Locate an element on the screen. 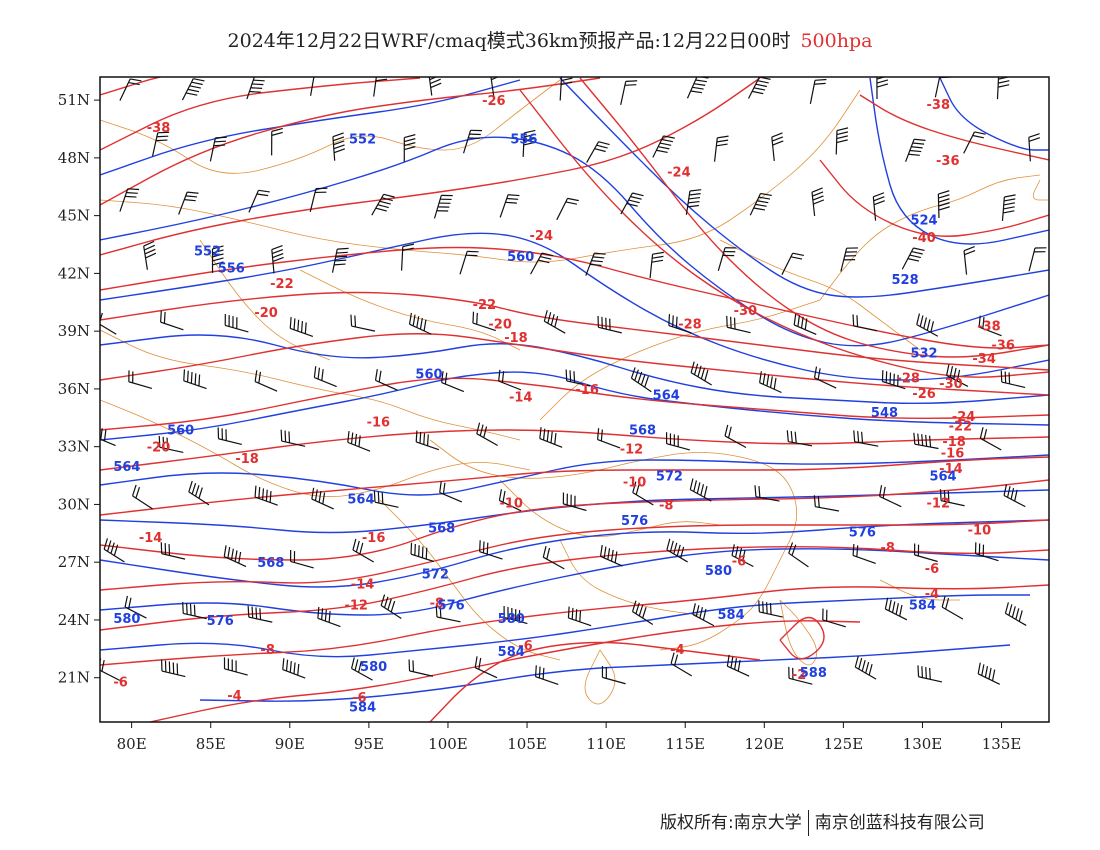  height-label: 584 is located at coordinates (922, 606).